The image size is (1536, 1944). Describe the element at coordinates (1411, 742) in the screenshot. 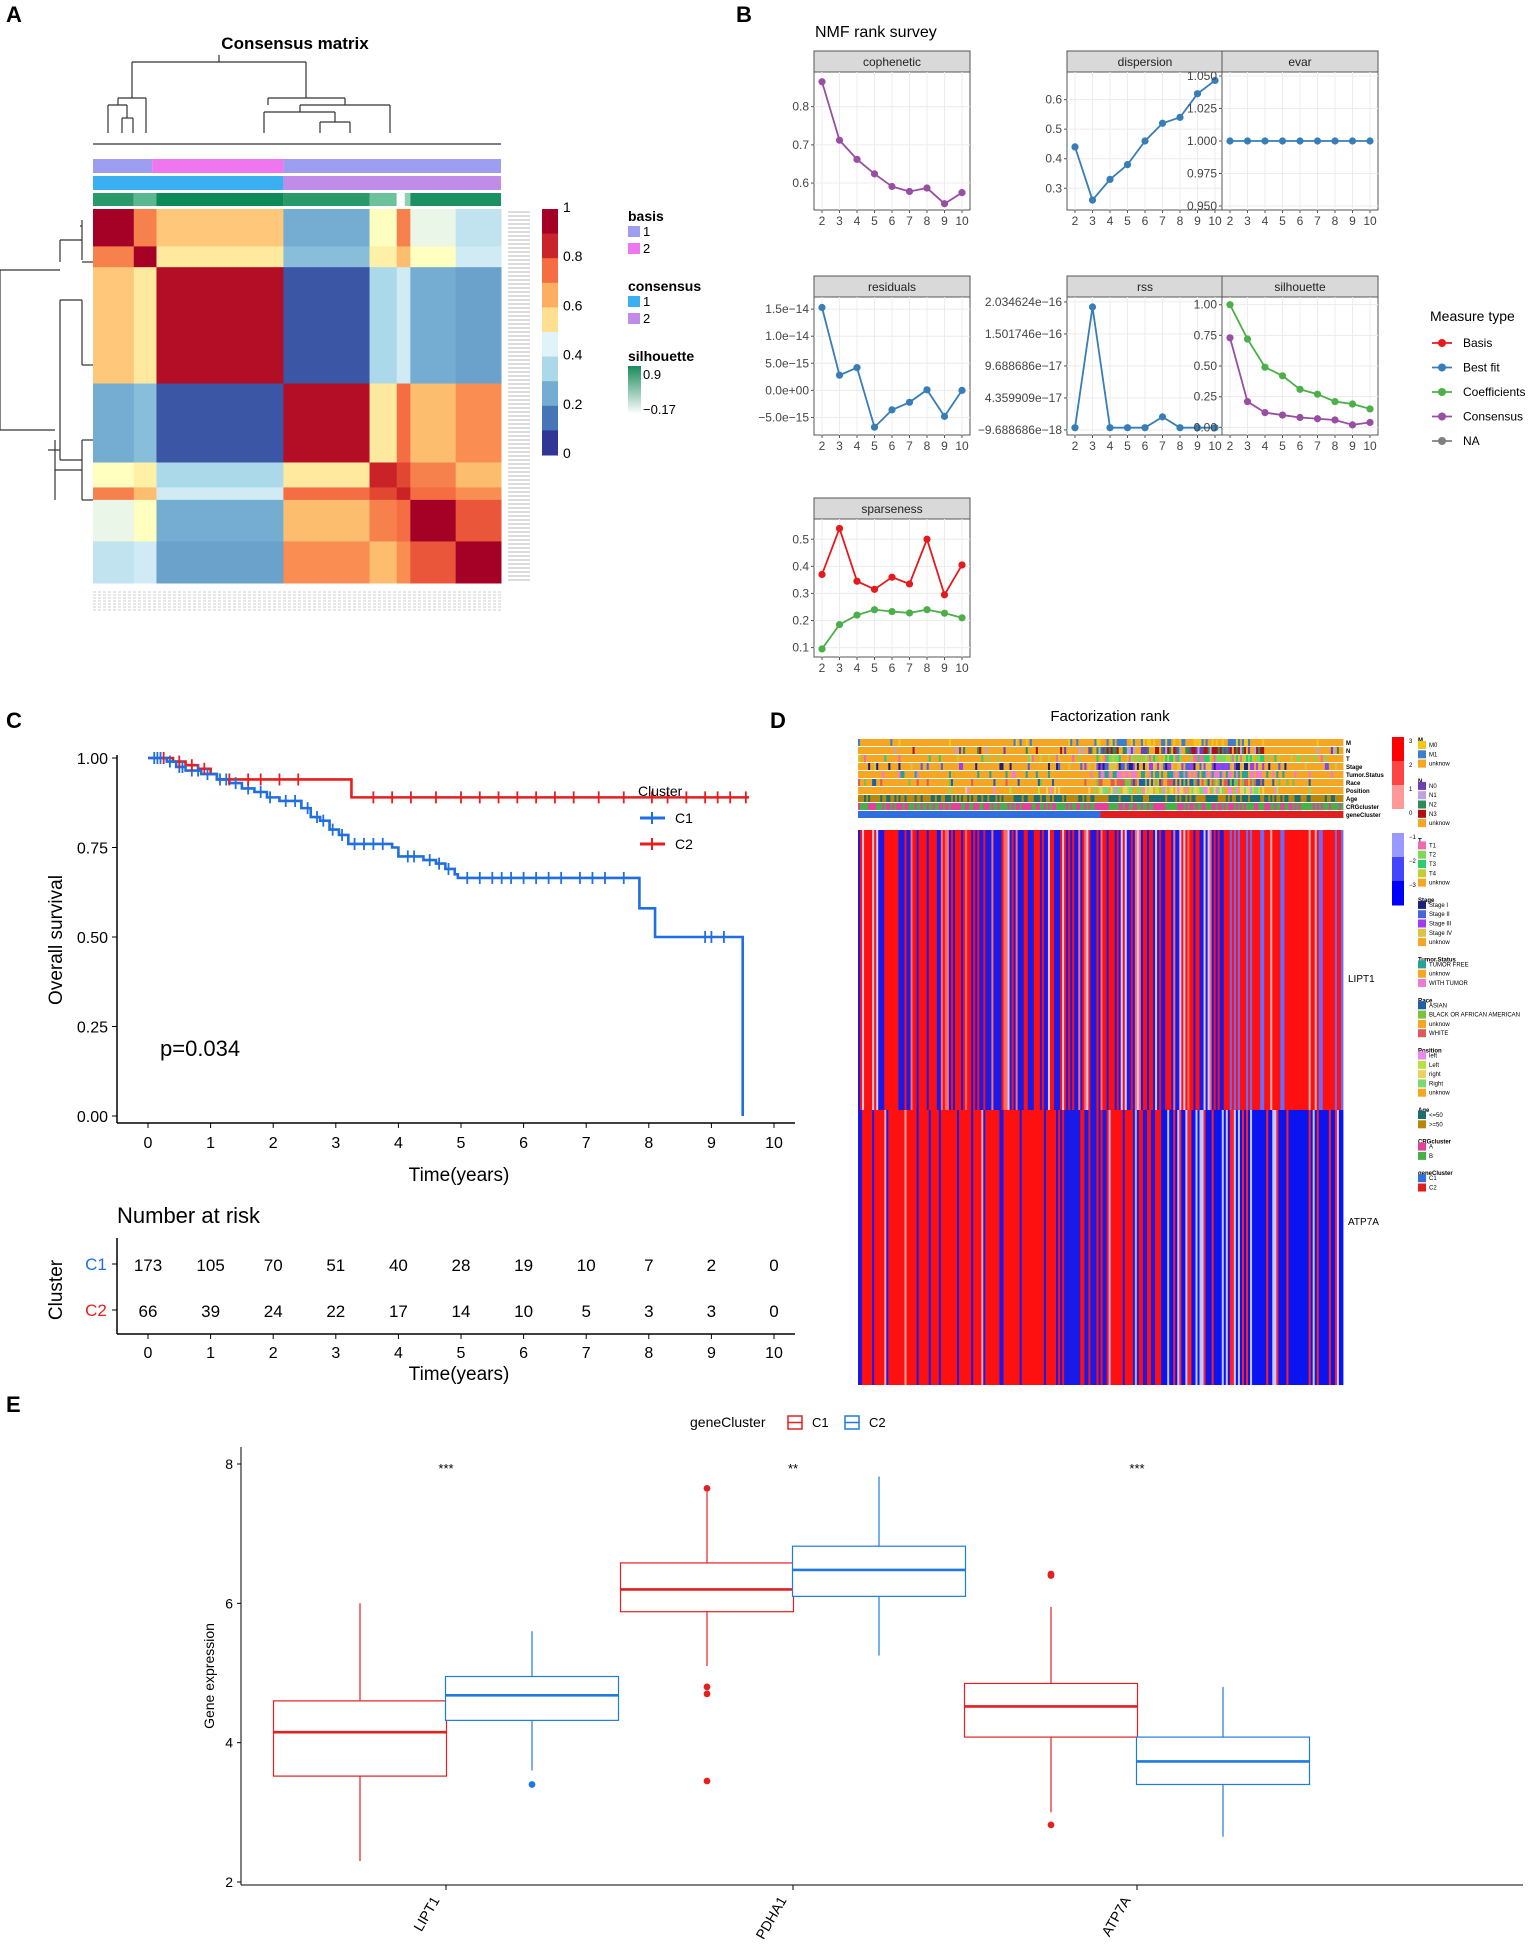

I see `scale-tick-label: 3` at that location.